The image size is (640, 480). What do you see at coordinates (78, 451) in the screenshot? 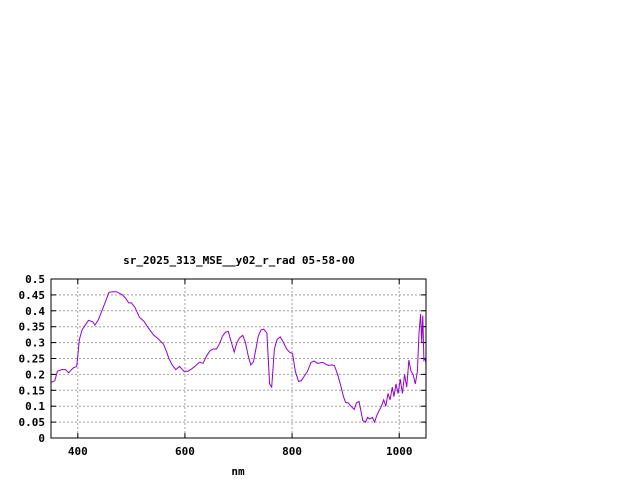
I see `x-tick-label: 400` at bounding box center [78, 451].